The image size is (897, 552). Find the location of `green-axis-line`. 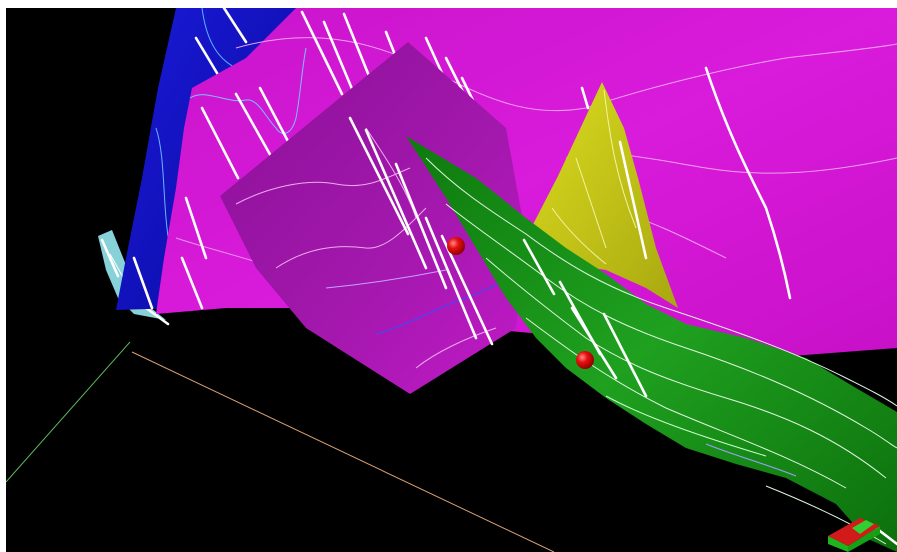

green-axis-line is located at coordinates (68, 412).